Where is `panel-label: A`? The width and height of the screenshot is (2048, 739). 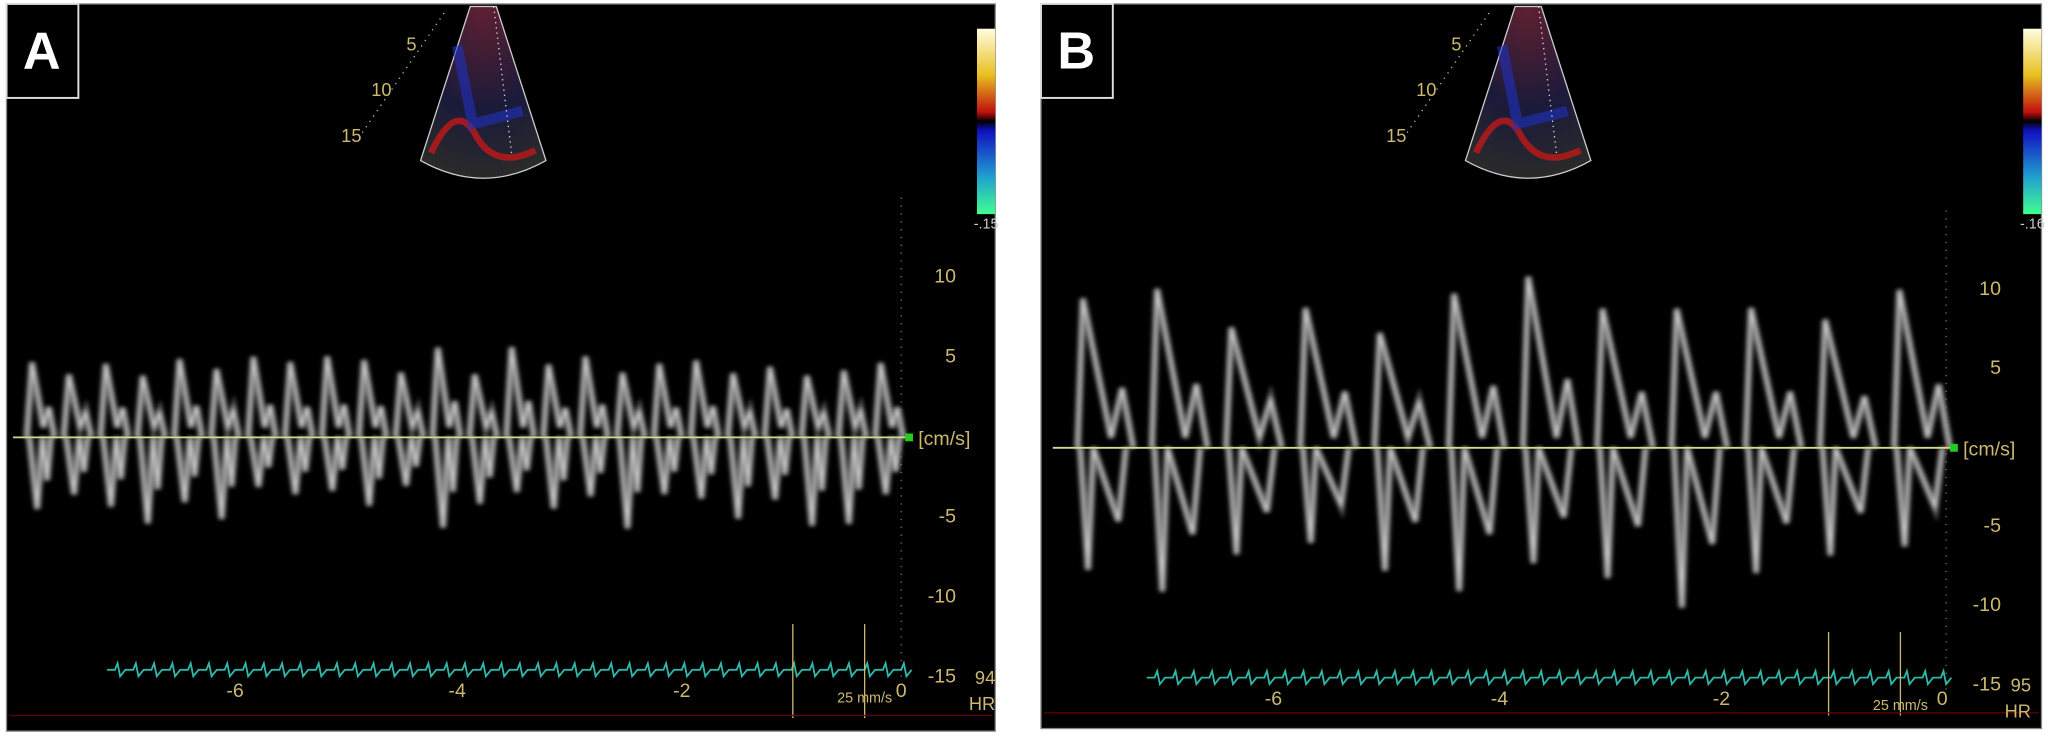
panel-label: A is located at coordinates (42, 52).